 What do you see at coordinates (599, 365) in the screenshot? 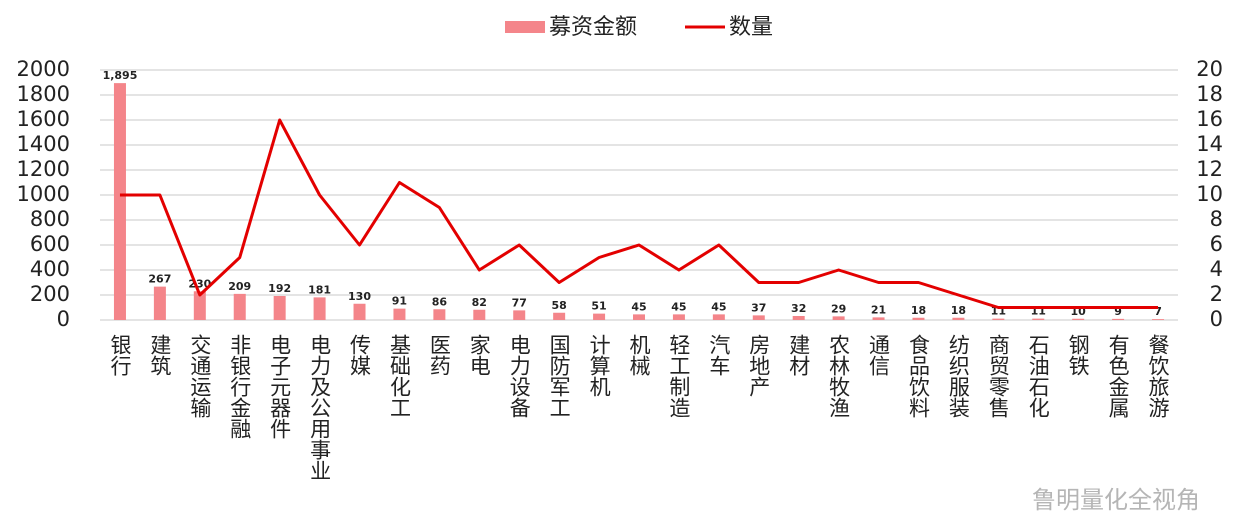
I see `x-tick-label: 计算机` at bounding box center [599, 365].